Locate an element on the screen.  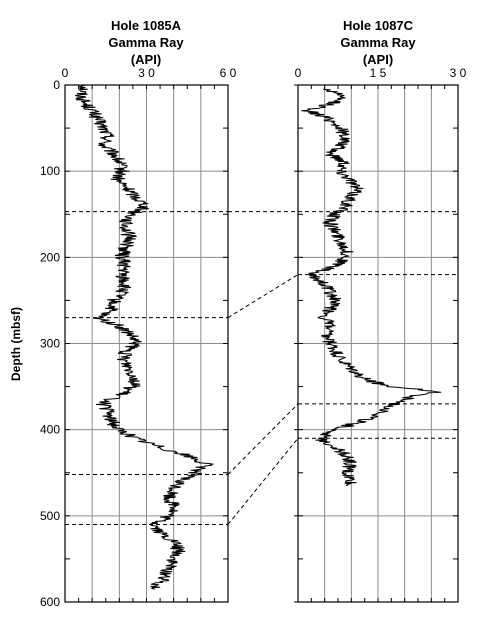
chart-2-title-line-1: Hole 1087C is located at coordinates (378, 25).